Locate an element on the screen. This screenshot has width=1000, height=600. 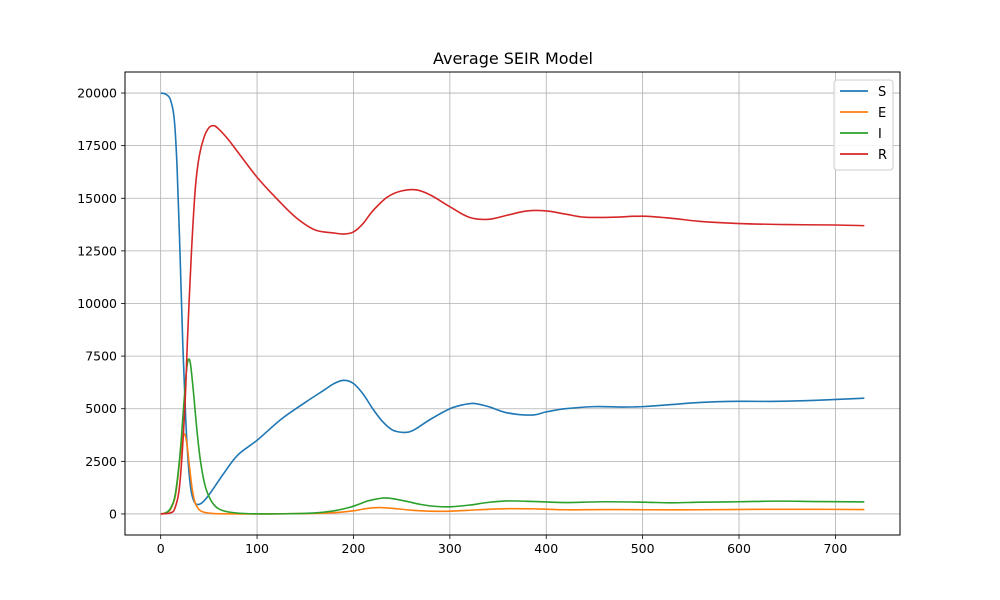
legend-label-S: S is located at coordinates (882, 92).